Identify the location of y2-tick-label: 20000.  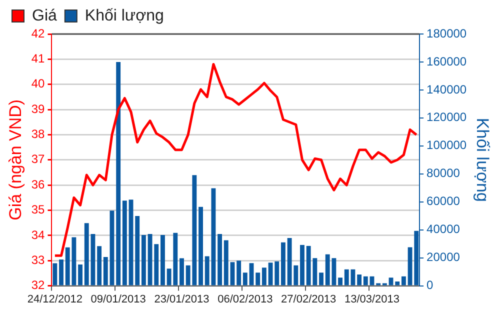
(443, 257).